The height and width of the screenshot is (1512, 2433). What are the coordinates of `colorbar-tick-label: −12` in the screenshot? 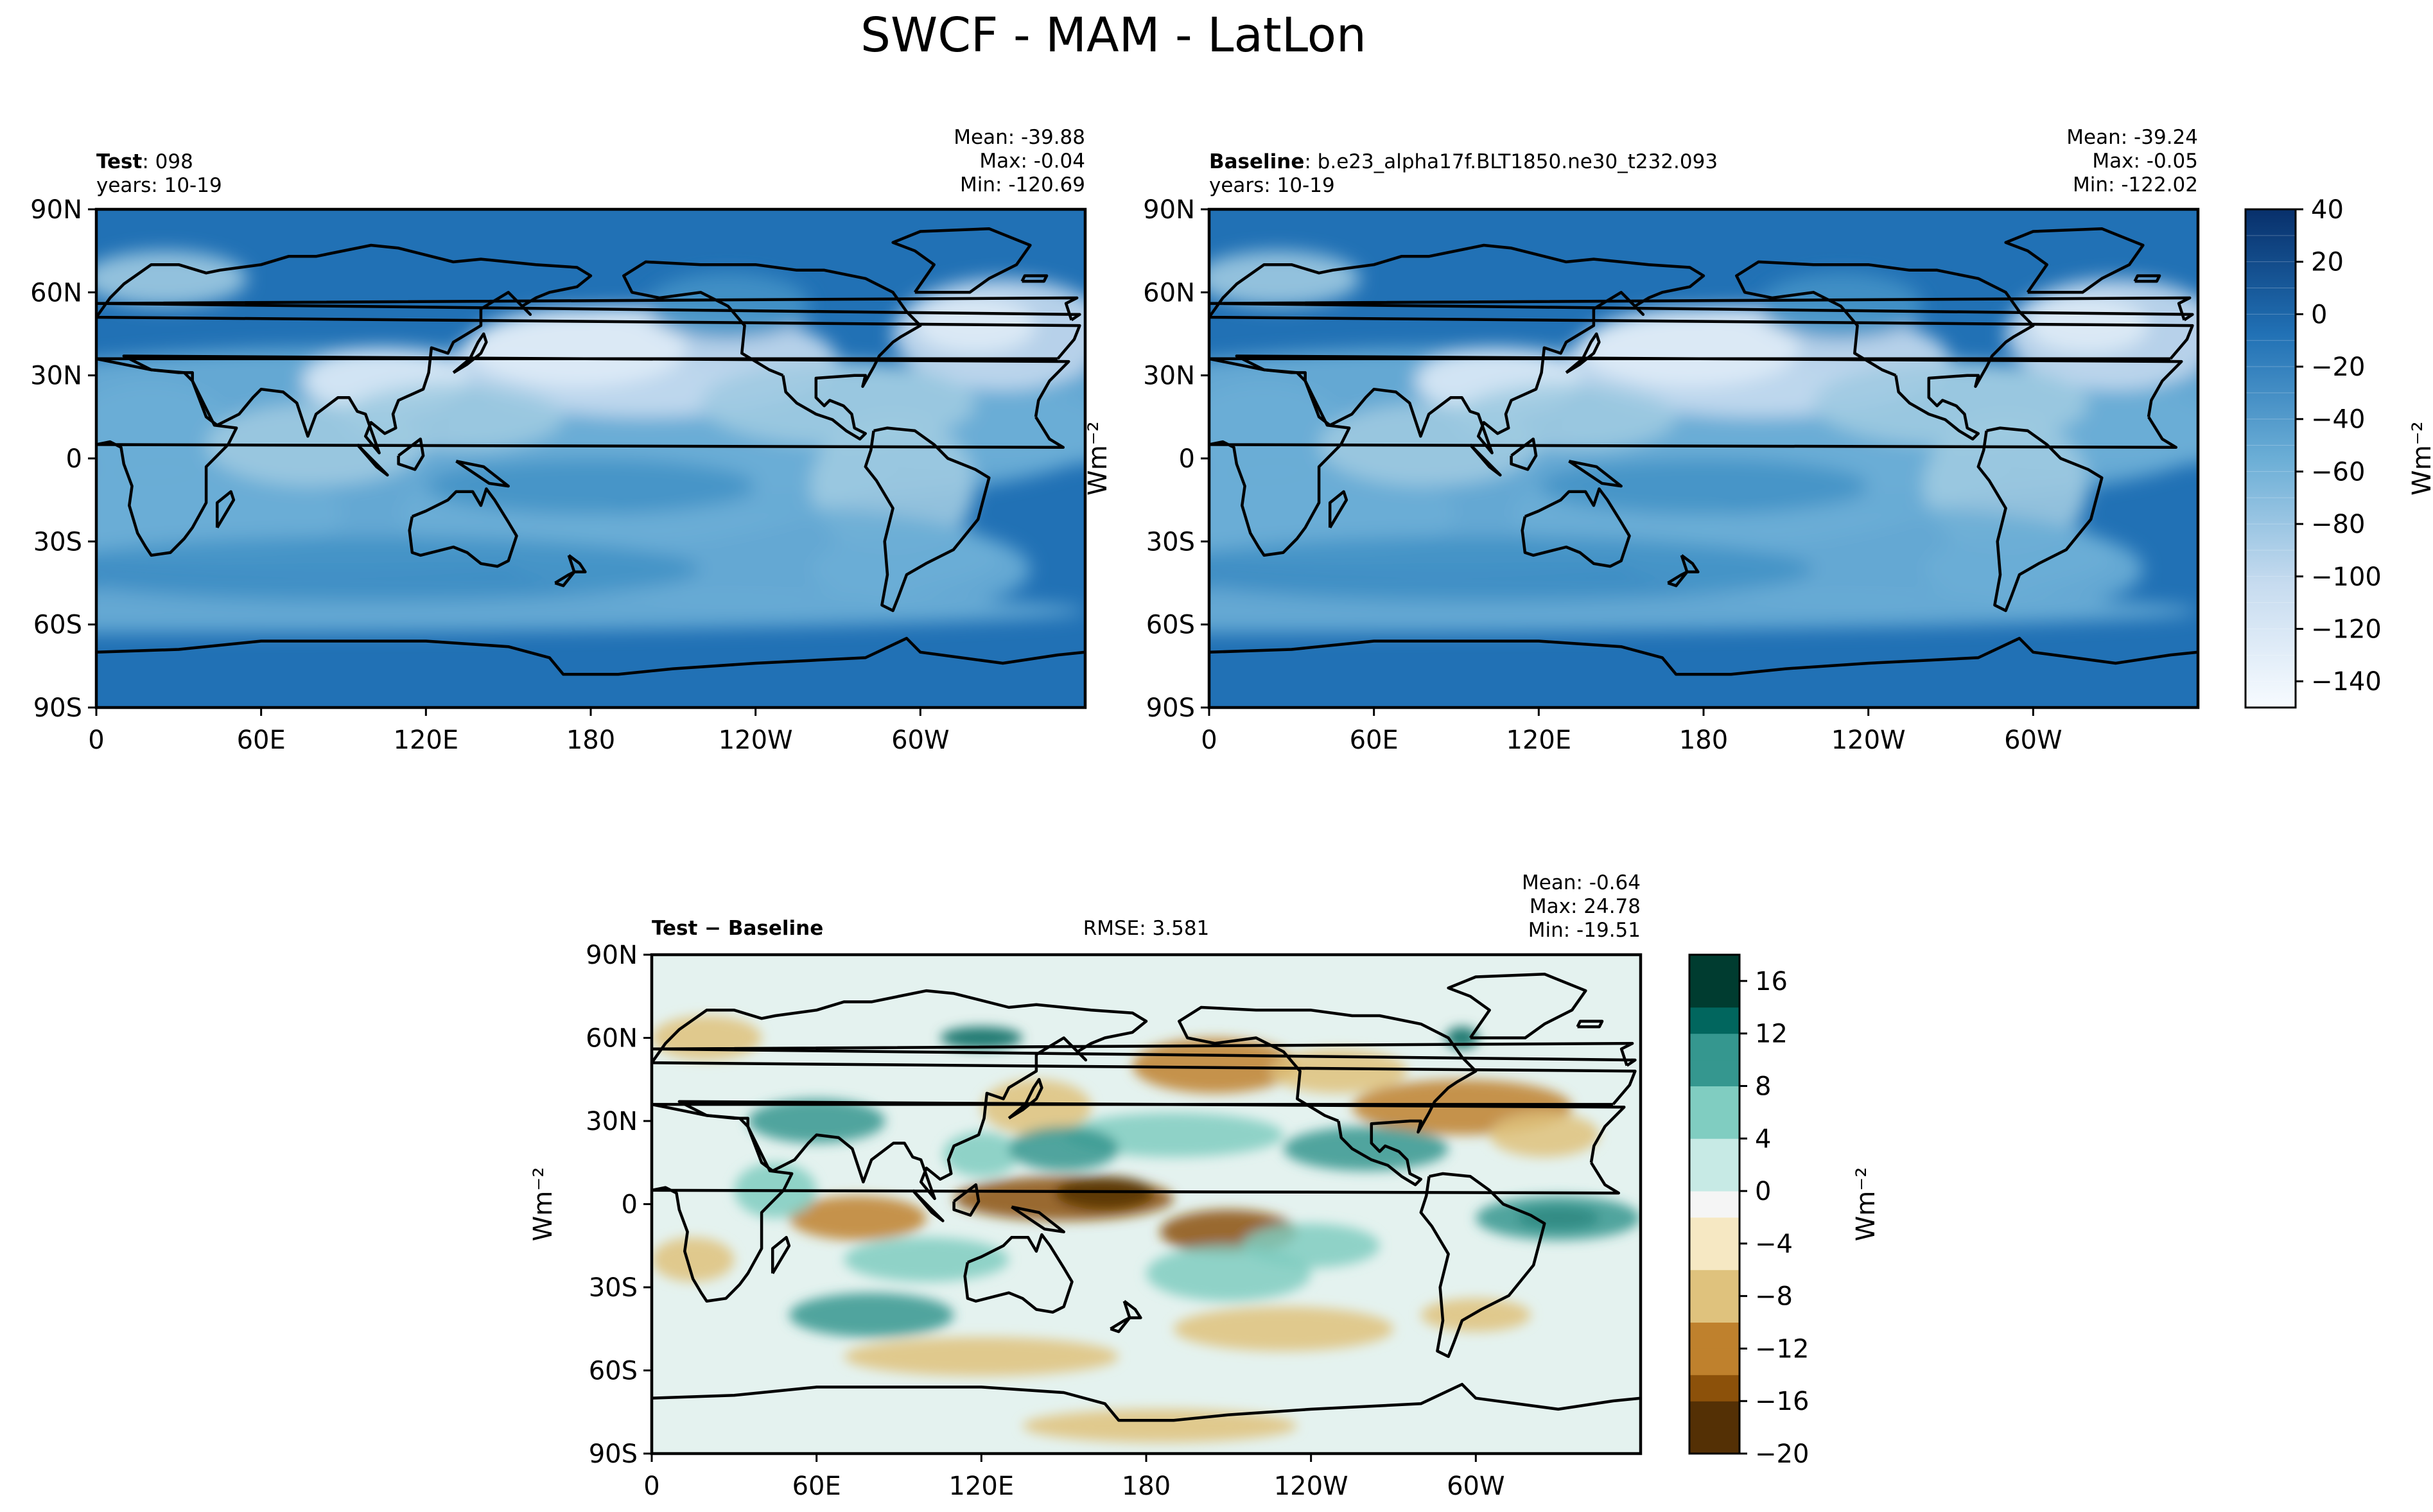 It's located at (1782, 1349).